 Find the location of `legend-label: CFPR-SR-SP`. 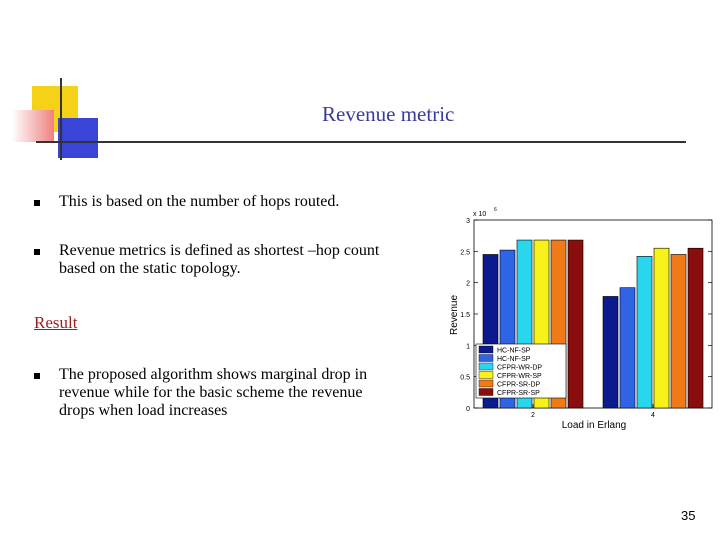

legend-label: CFPR-SR-SP is located at coordinates (518, 393).